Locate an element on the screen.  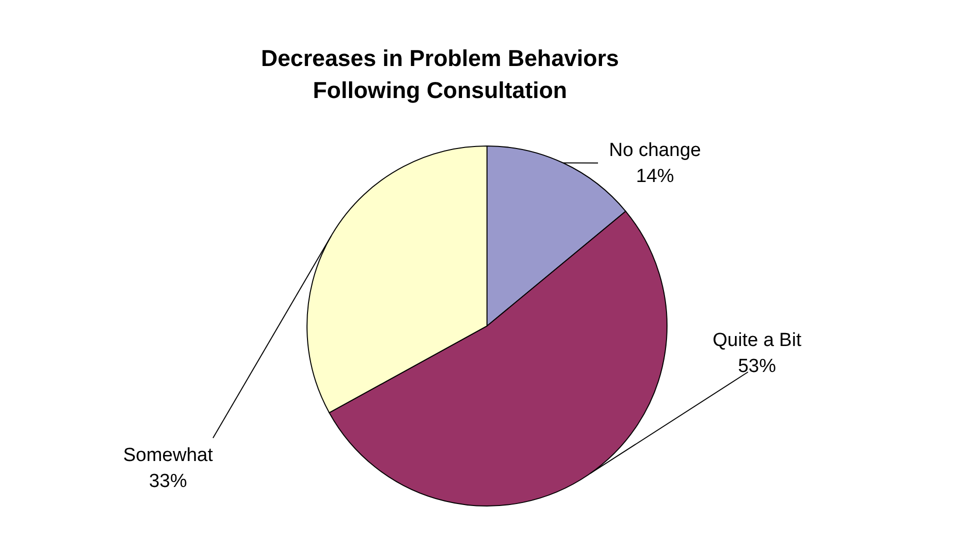
data-label: 33% is located at coordinates (168, 481).